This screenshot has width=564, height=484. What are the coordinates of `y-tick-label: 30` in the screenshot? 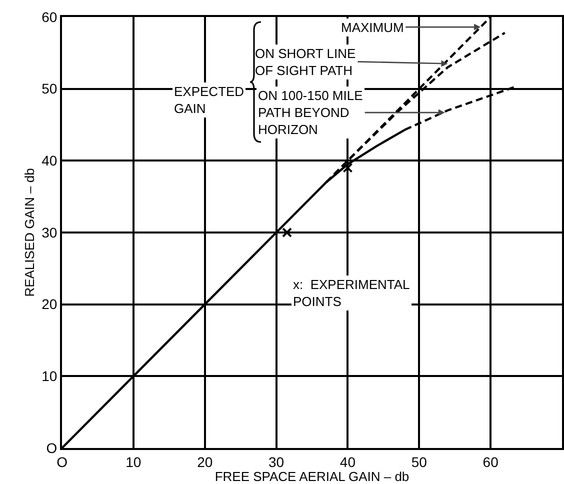 It's located at (50, 232).